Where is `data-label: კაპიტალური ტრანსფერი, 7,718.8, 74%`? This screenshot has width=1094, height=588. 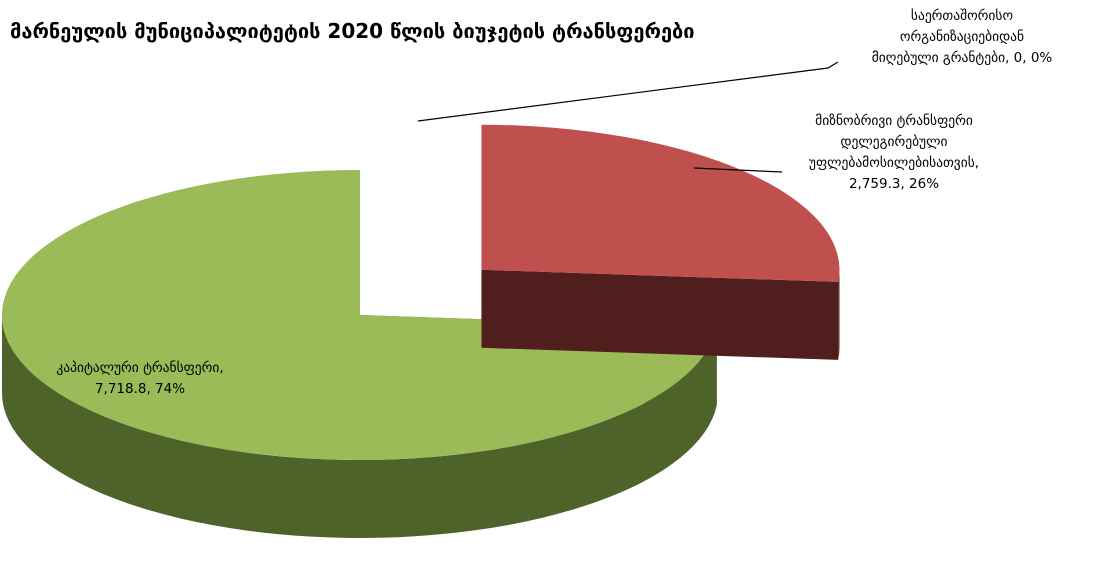 data-label: კაპიტალური ტრანსფერი, 7,718.8, 74% is located at coordinates (139, 378).